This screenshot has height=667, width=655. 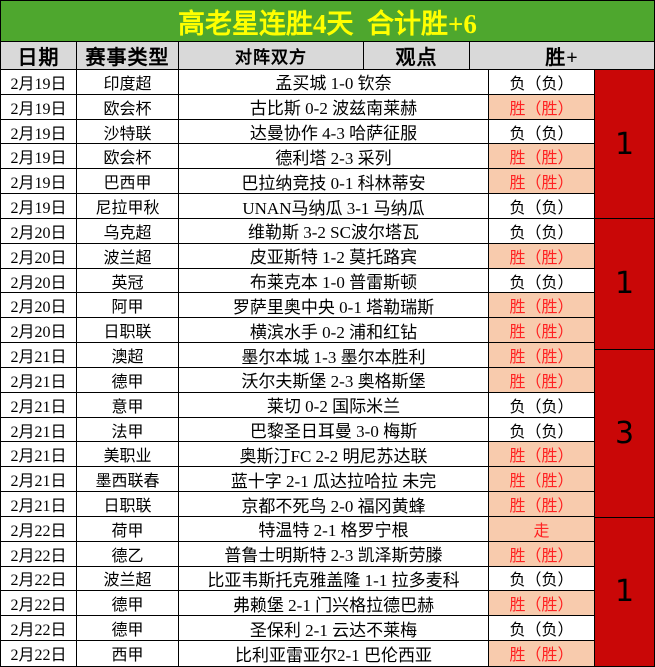 I want to click on column-header-date: 日期, so click(x=39, y=56).